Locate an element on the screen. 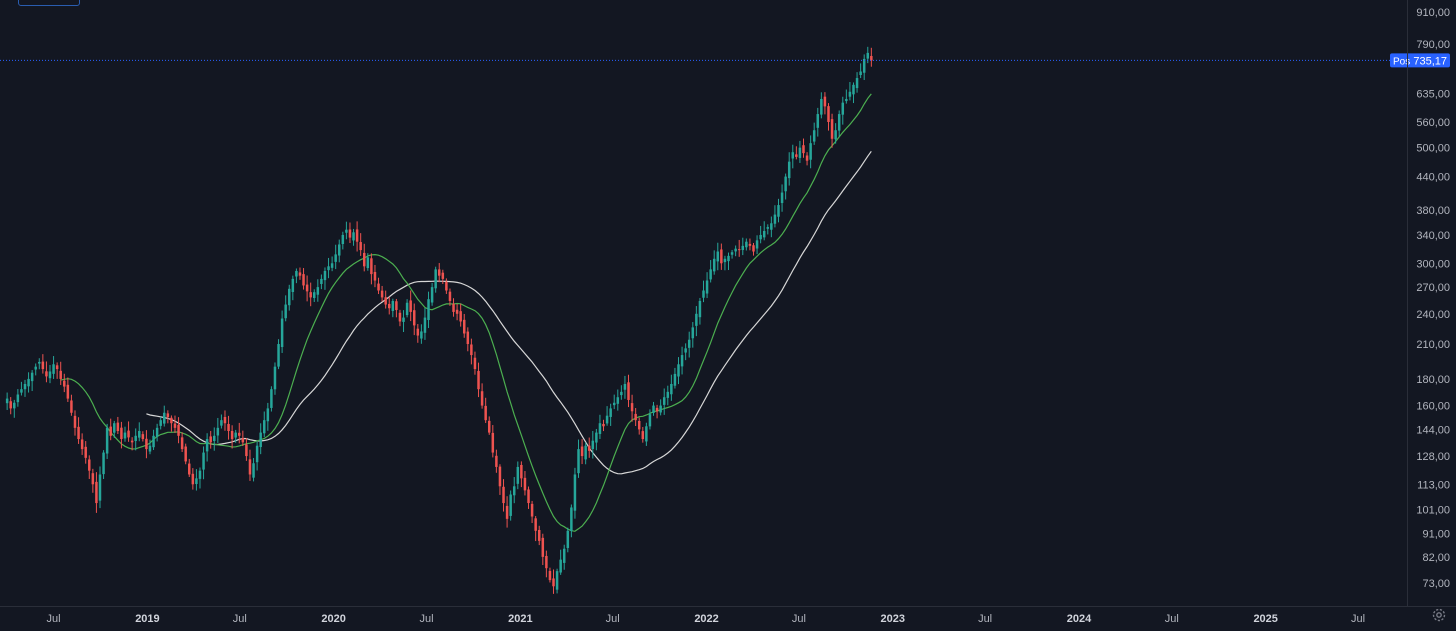 The image size is (1456, 631). x-tick-label: 2019 is located at coordinates (147, 619).